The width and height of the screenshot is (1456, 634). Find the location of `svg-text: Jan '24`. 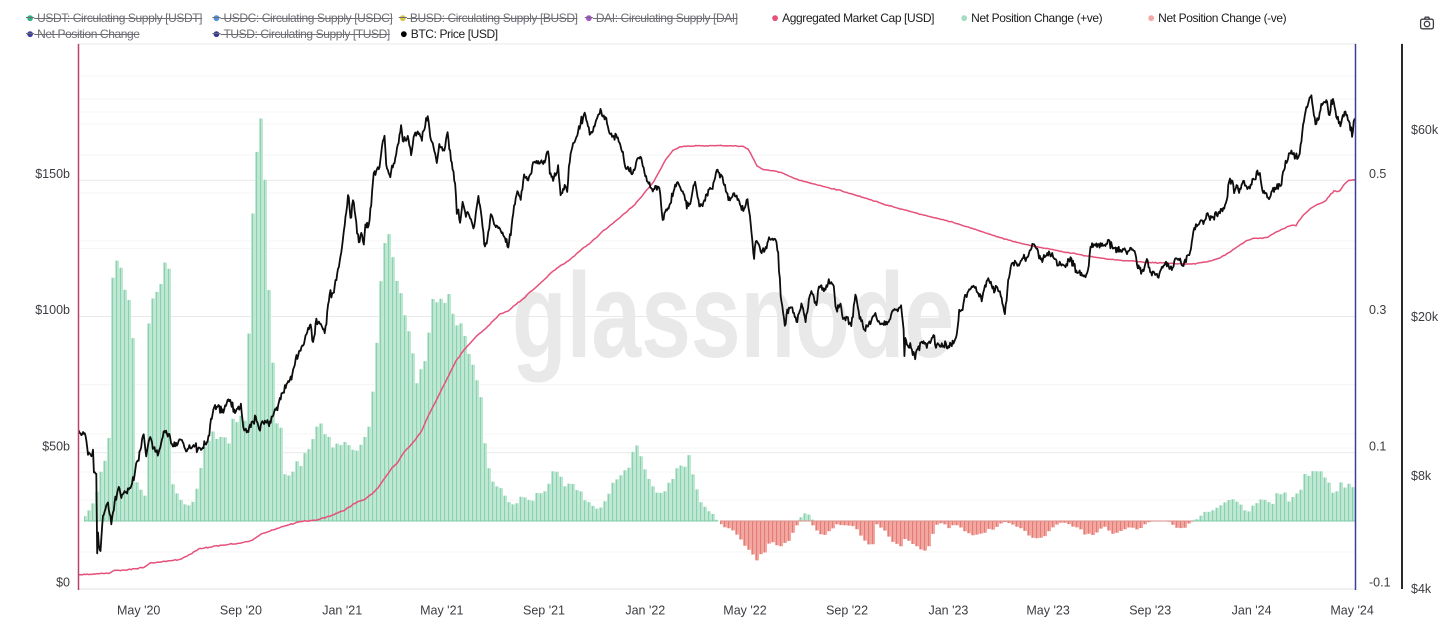

svg-text: Jan '24 is located at coordinates (1252, 611).